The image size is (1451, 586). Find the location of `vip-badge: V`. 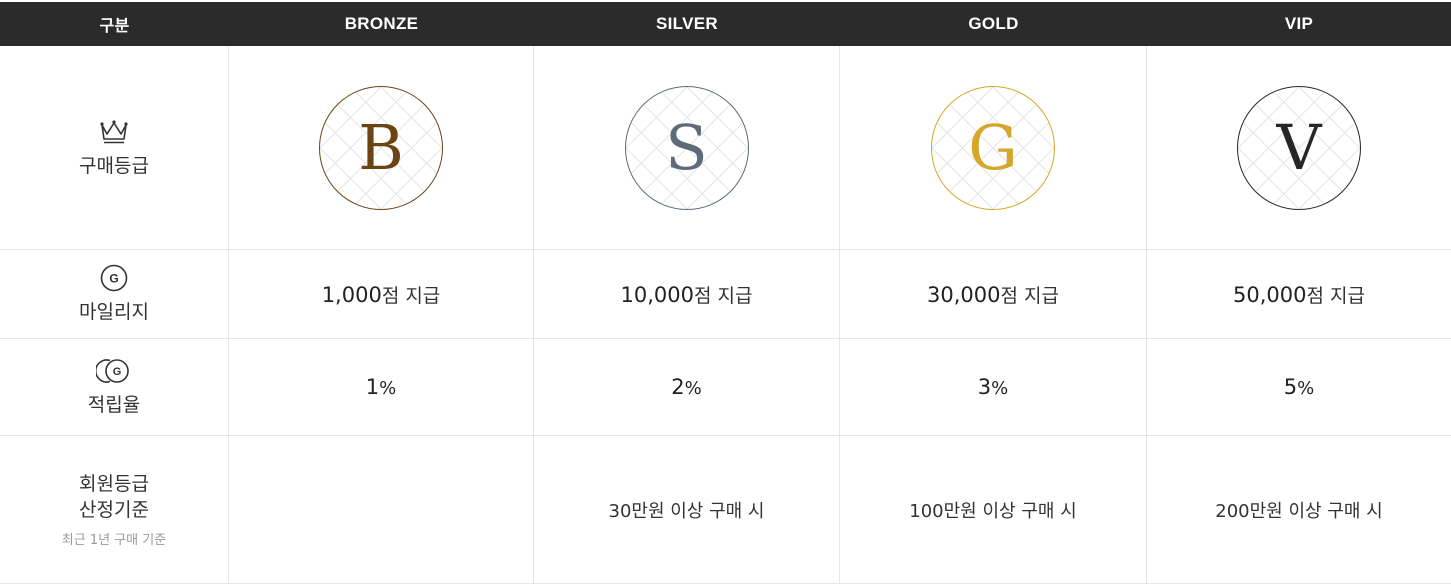

vip-badge: V is located at coordinates (1299, 147).